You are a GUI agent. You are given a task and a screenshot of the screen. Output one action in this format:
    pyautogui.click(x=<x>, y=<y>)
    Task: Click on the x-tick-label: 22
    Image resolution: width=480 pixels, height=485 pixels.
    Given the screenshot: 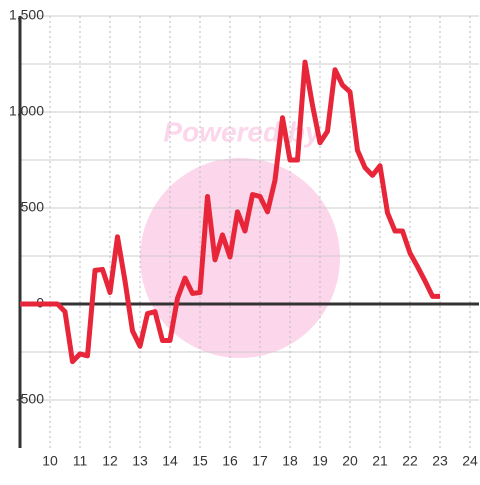 What is the action you would take?
    pyautogui.click(x=410, y=461)
    